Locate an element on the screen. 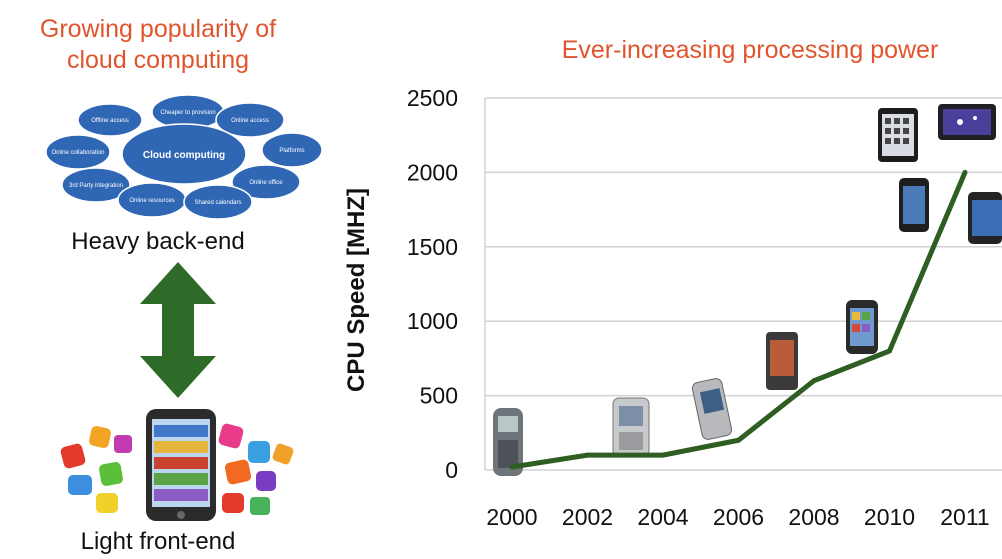 The width and height of the screenshot is (1002, 559). cloud-center-label: Cloud computing is located at coordinates (184, 155).